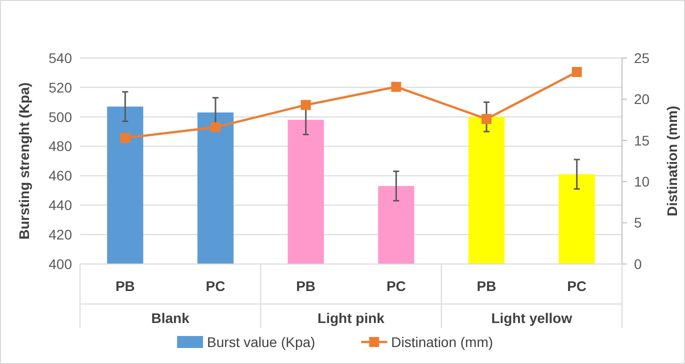 This screenshot has width=685, height=364. What do you see at coordinates (672, 161) in the screenshot?
I see `y2-axis-title: Distination (mm)` at bounding box center [672, 161].